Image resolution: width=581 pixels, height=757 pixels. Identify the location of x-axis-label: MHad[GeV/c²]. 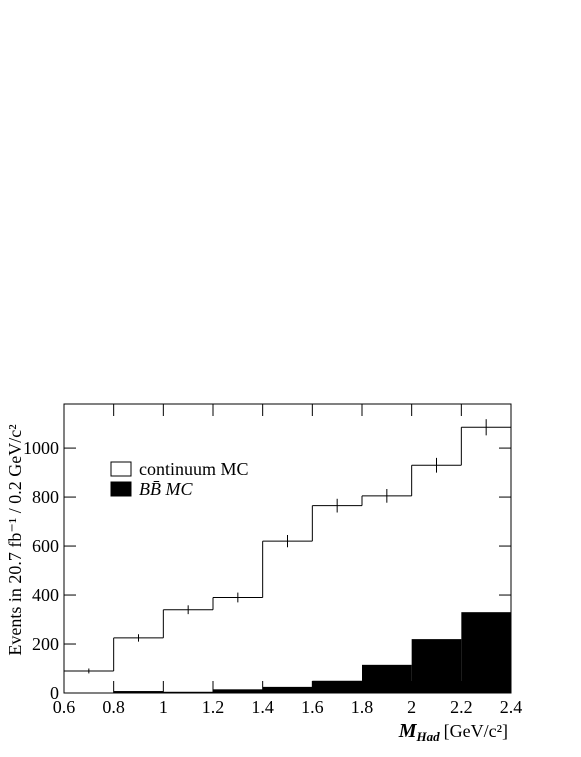
(453, 732).